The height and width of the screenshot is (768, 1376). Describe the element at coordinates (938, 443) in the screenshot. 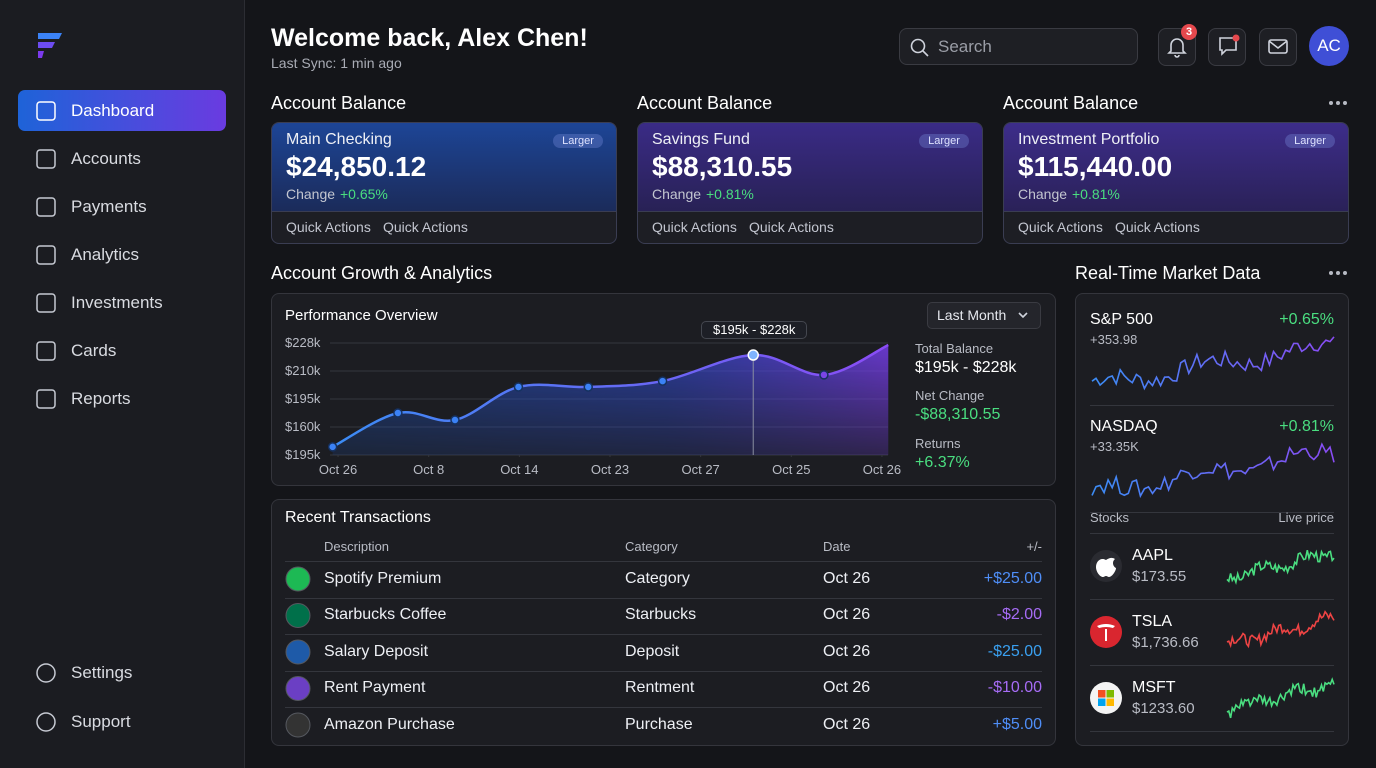

I see `stat-label: Returns` at that location.